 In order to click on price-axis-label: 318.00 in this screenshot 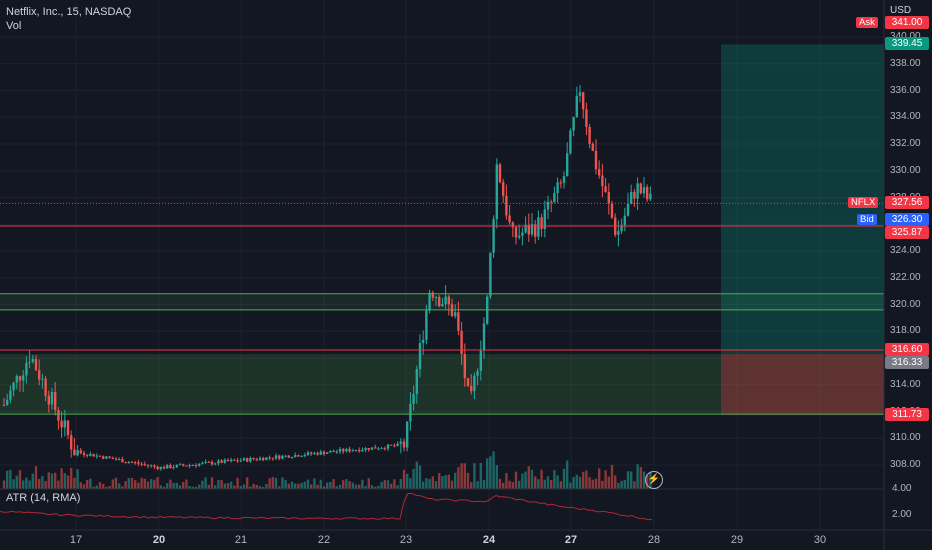, I will do `click(905, 331)`.